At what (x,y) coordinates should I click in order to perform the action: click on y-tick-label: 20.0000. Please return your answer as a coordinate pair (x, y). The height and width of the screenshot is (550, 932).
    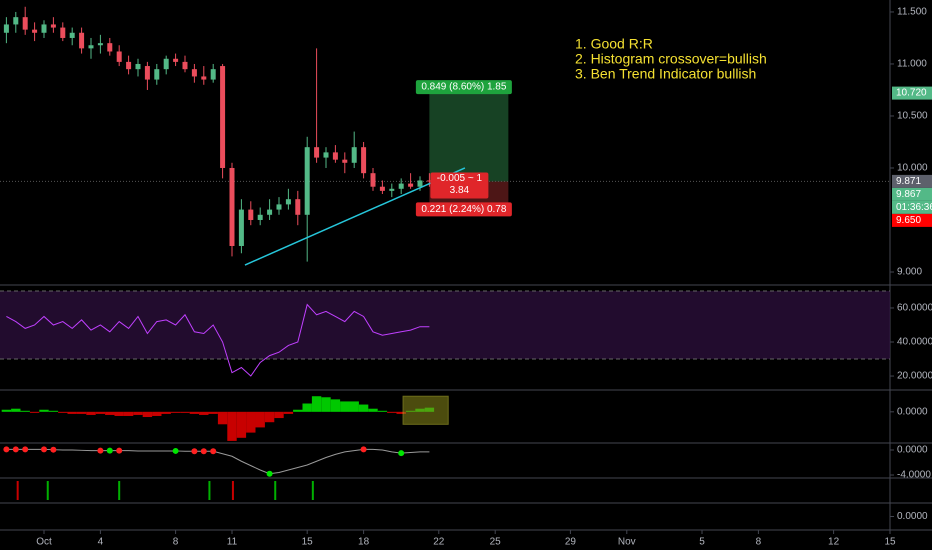
    Looking at the image, I should click on (914, 376).